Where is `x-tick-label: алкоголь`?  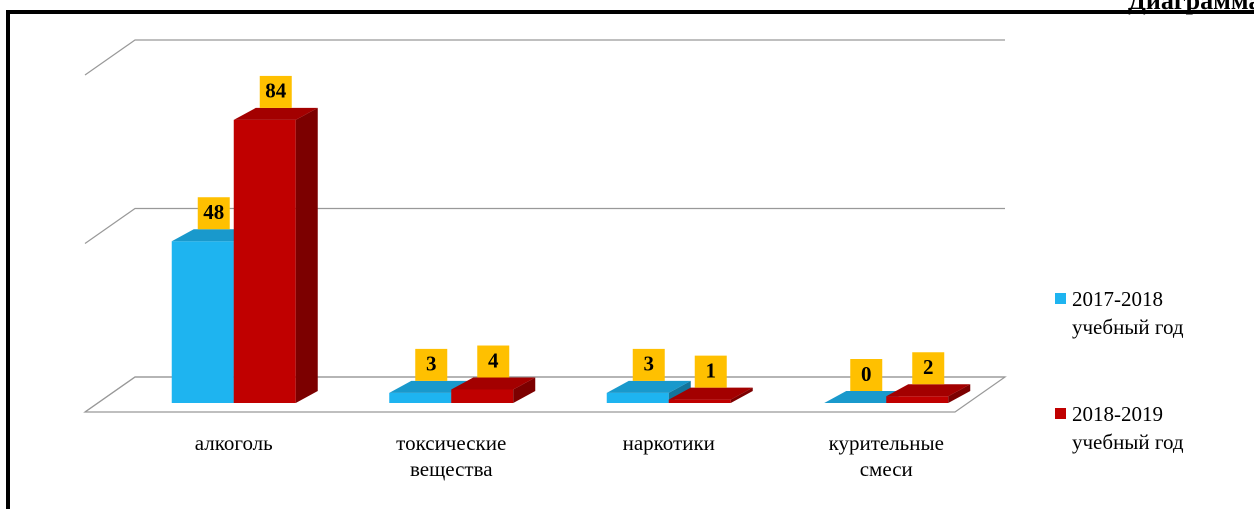 x-tick-label: алкоголь is located at coordinates (233, 443).